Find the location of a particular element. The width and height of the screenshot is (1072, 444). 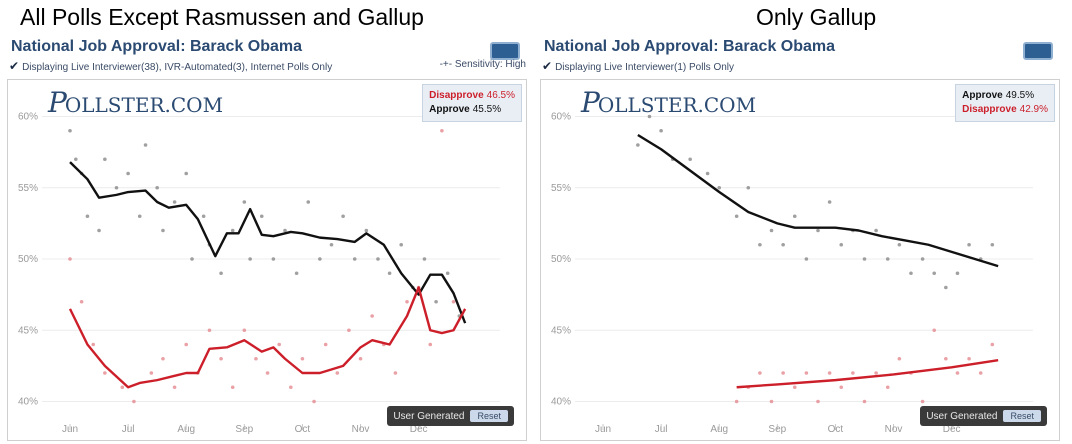

legend-box: Approve 49.5% Disapprove 42.9% is located at coordinates (1005, 103).